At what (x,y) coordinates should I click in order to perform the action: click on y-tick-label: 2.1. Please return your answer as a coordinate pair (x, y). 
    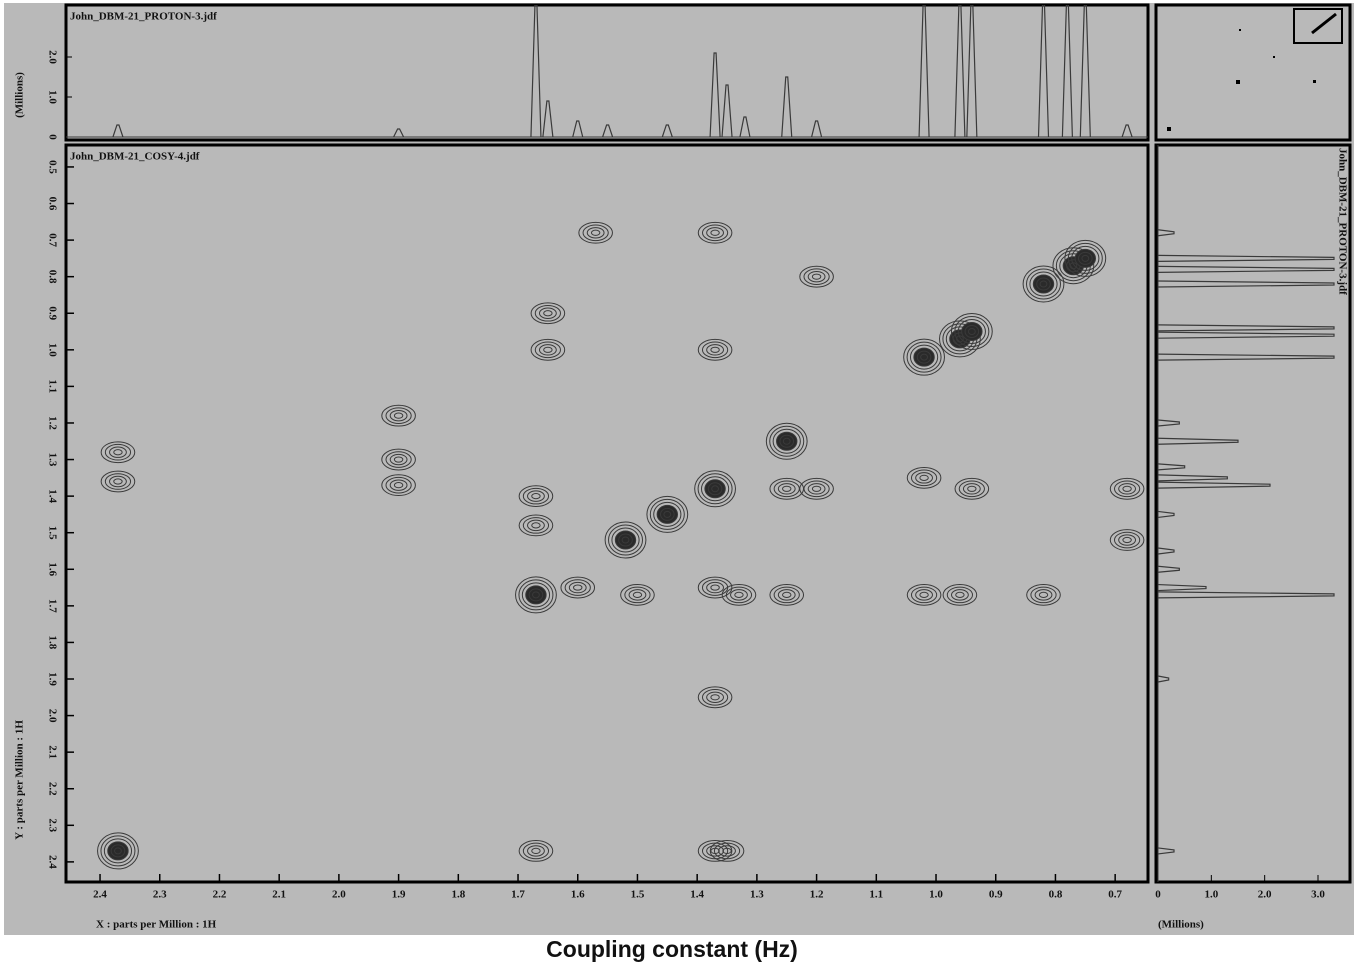
    Looking at the image, I should click on (52, 752).